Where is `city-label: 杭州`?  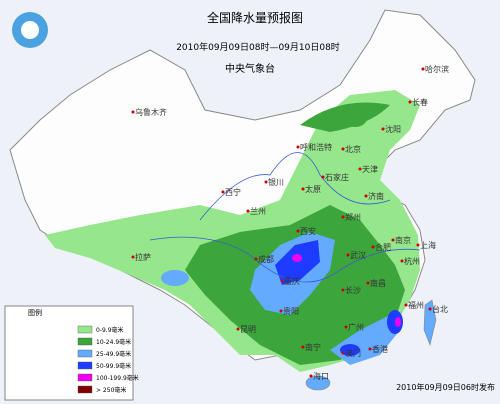 city-label: 杭州 is located at coordinates (412, 261).